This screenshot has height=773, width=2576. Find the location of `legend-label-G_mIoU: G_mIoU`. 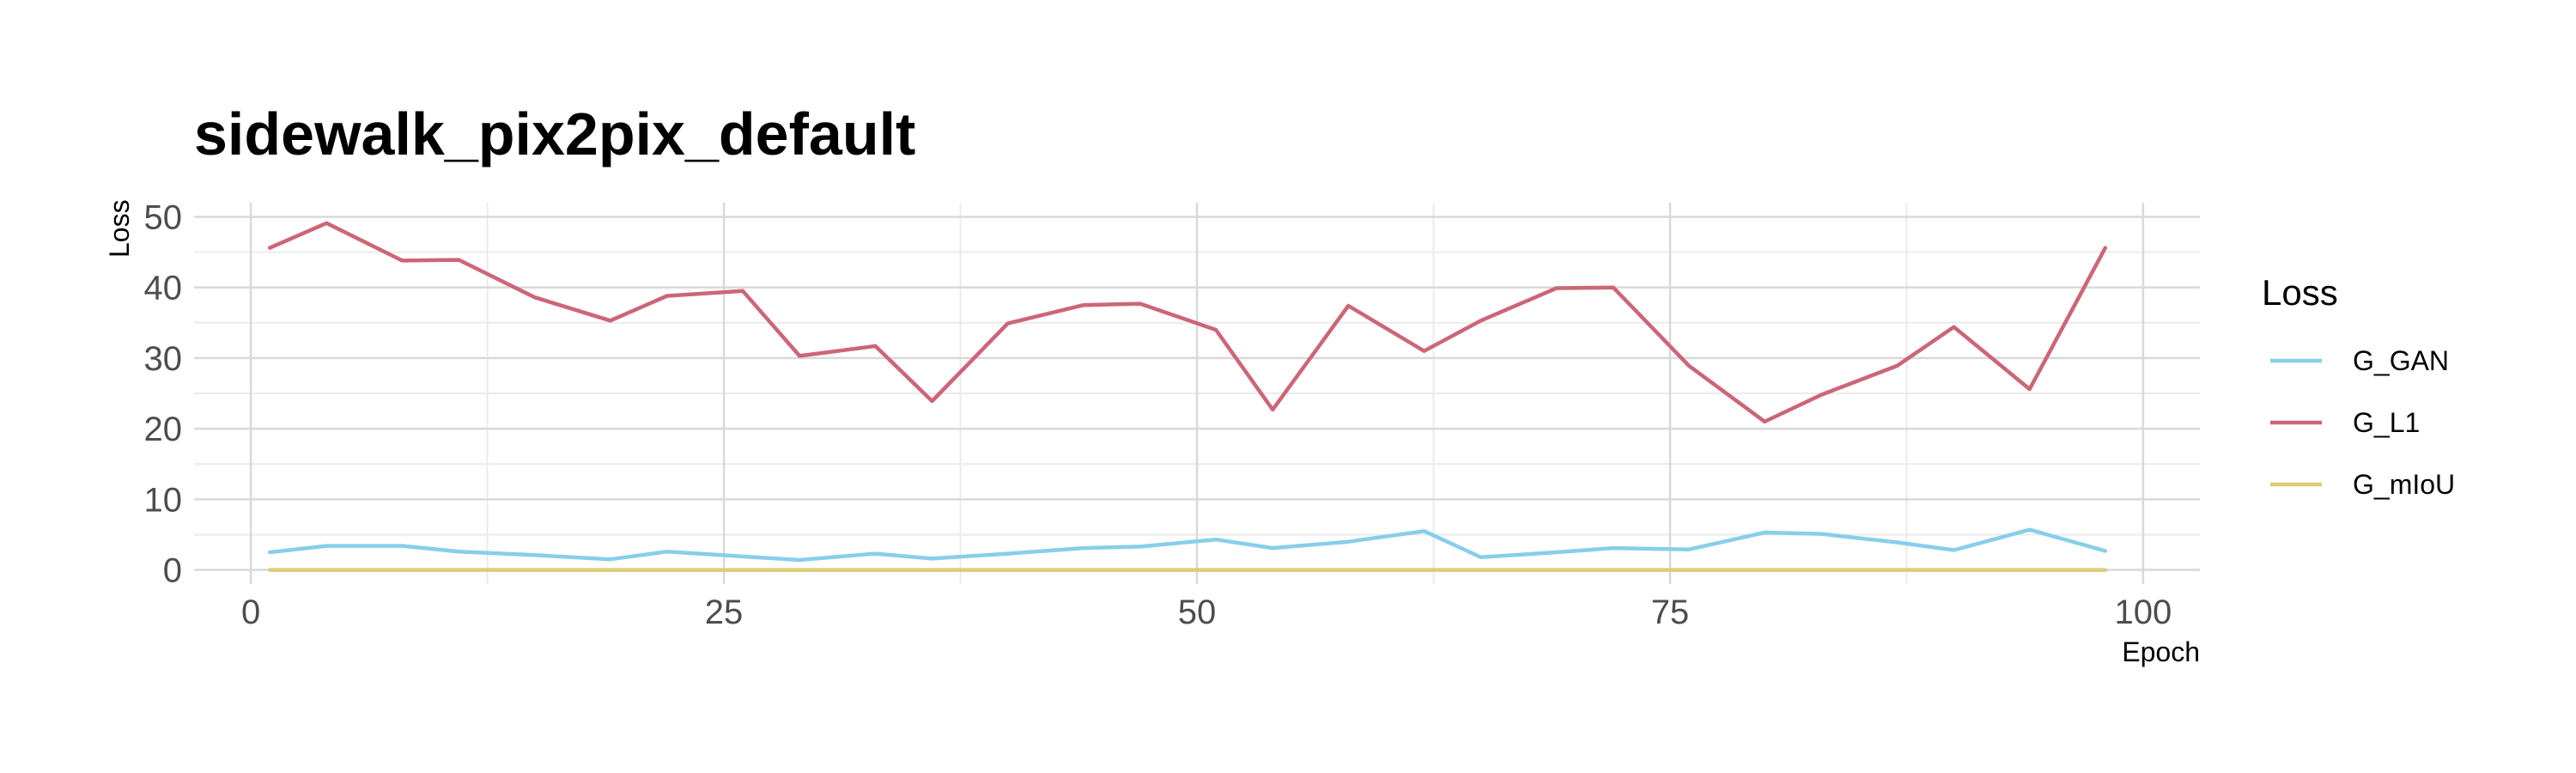

legend-label-G_mIoU: G_mIoU is located at coordinates (2404, 485).